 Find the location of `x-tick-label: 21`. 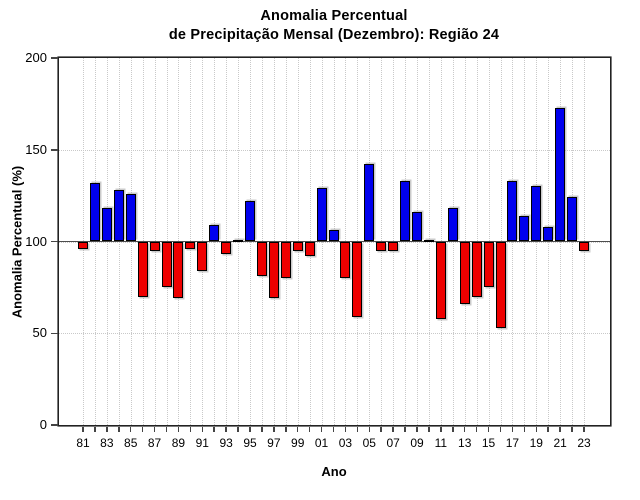

x-tick-label: 21 is located at coordinates (560, 443).